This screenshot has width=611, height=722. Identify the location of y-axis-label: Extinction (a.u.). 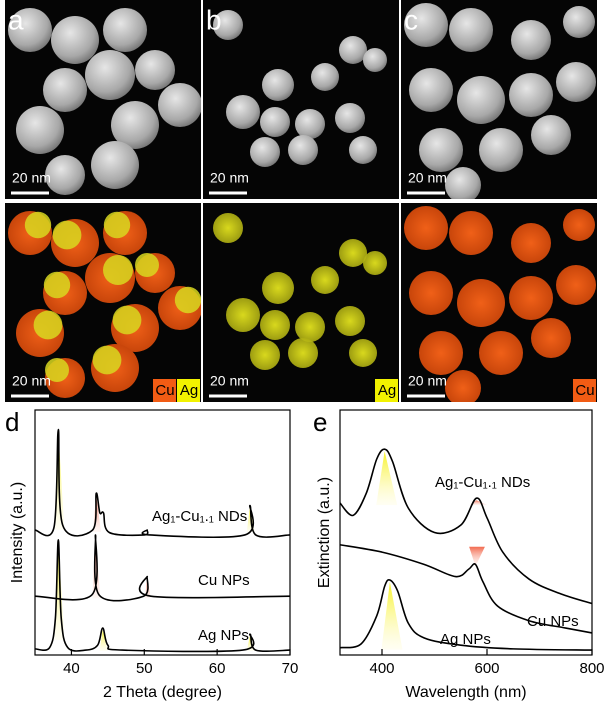
(324, 532).